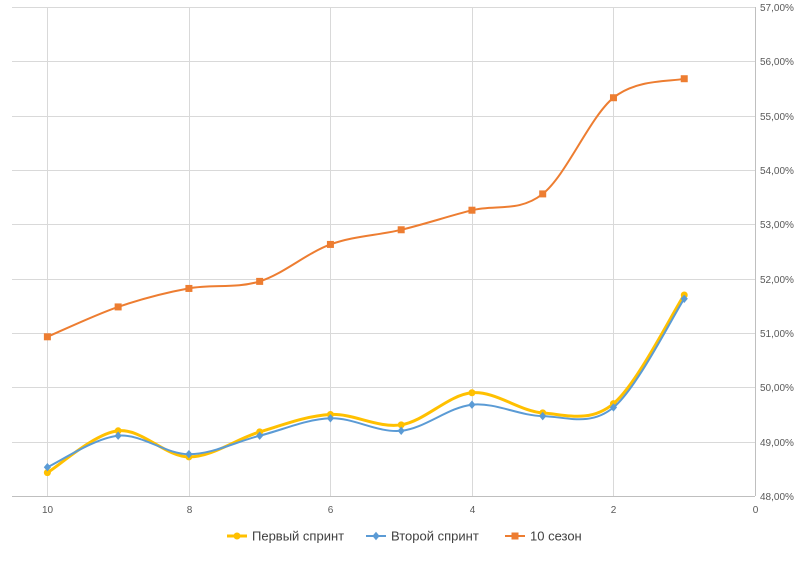 Image resolution: width=800 pixels, height=561 pixels. What do you see at coordinates (777, 334) in the screenshot?
I see `y-tick-label: 51,00%` at bounding box center [777, 334].